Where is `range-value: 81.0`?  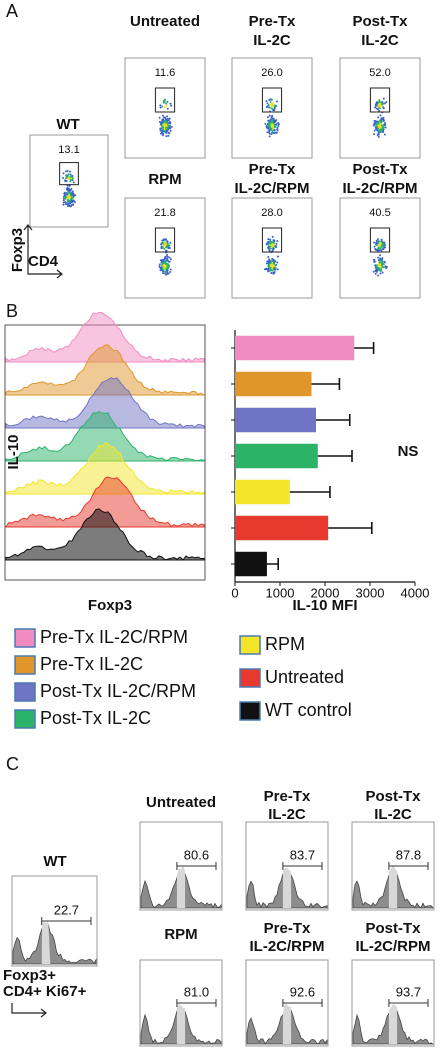 range-value: 81.0 is located at coordinates (196, 991).